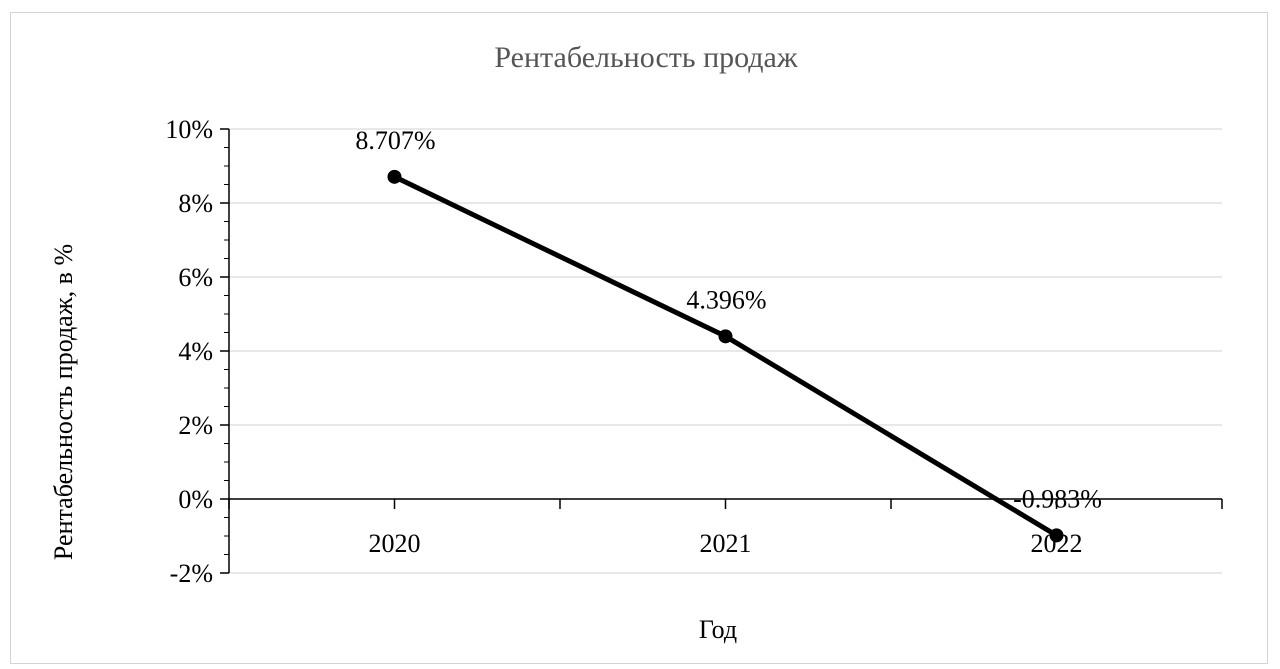  I want to click on data-label: -0.983%, so click(1057, 498).